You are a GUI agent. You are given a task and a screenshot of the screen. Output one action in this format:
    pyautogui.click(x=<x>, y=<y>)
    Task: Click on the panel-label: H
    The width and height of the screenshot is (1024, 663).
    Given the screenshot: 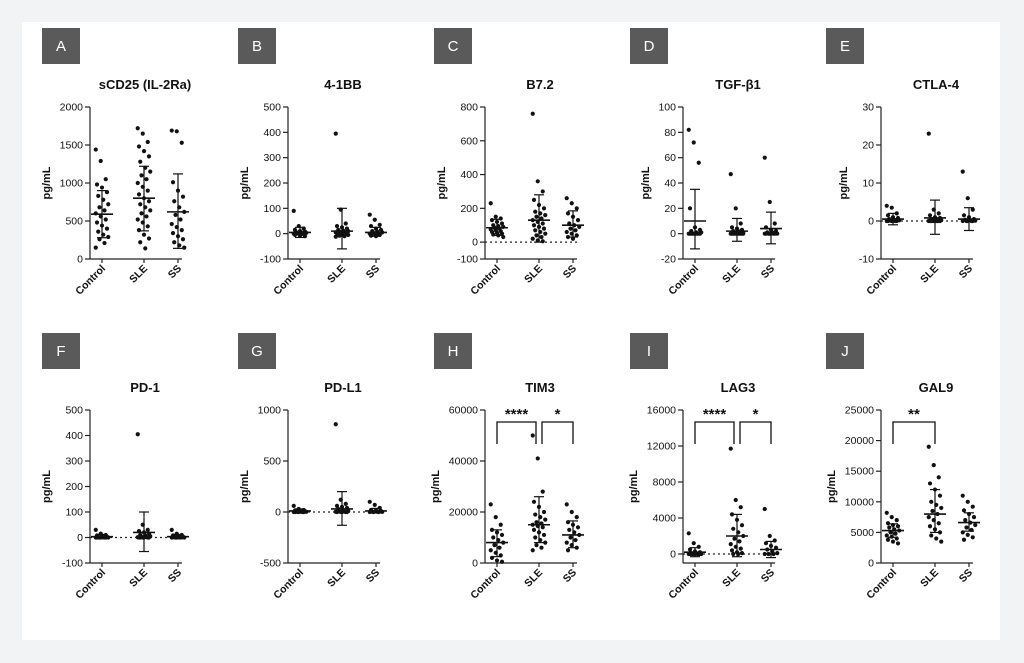 What is the action you would take?
    pyautogui.click(x=453, y=351)
    